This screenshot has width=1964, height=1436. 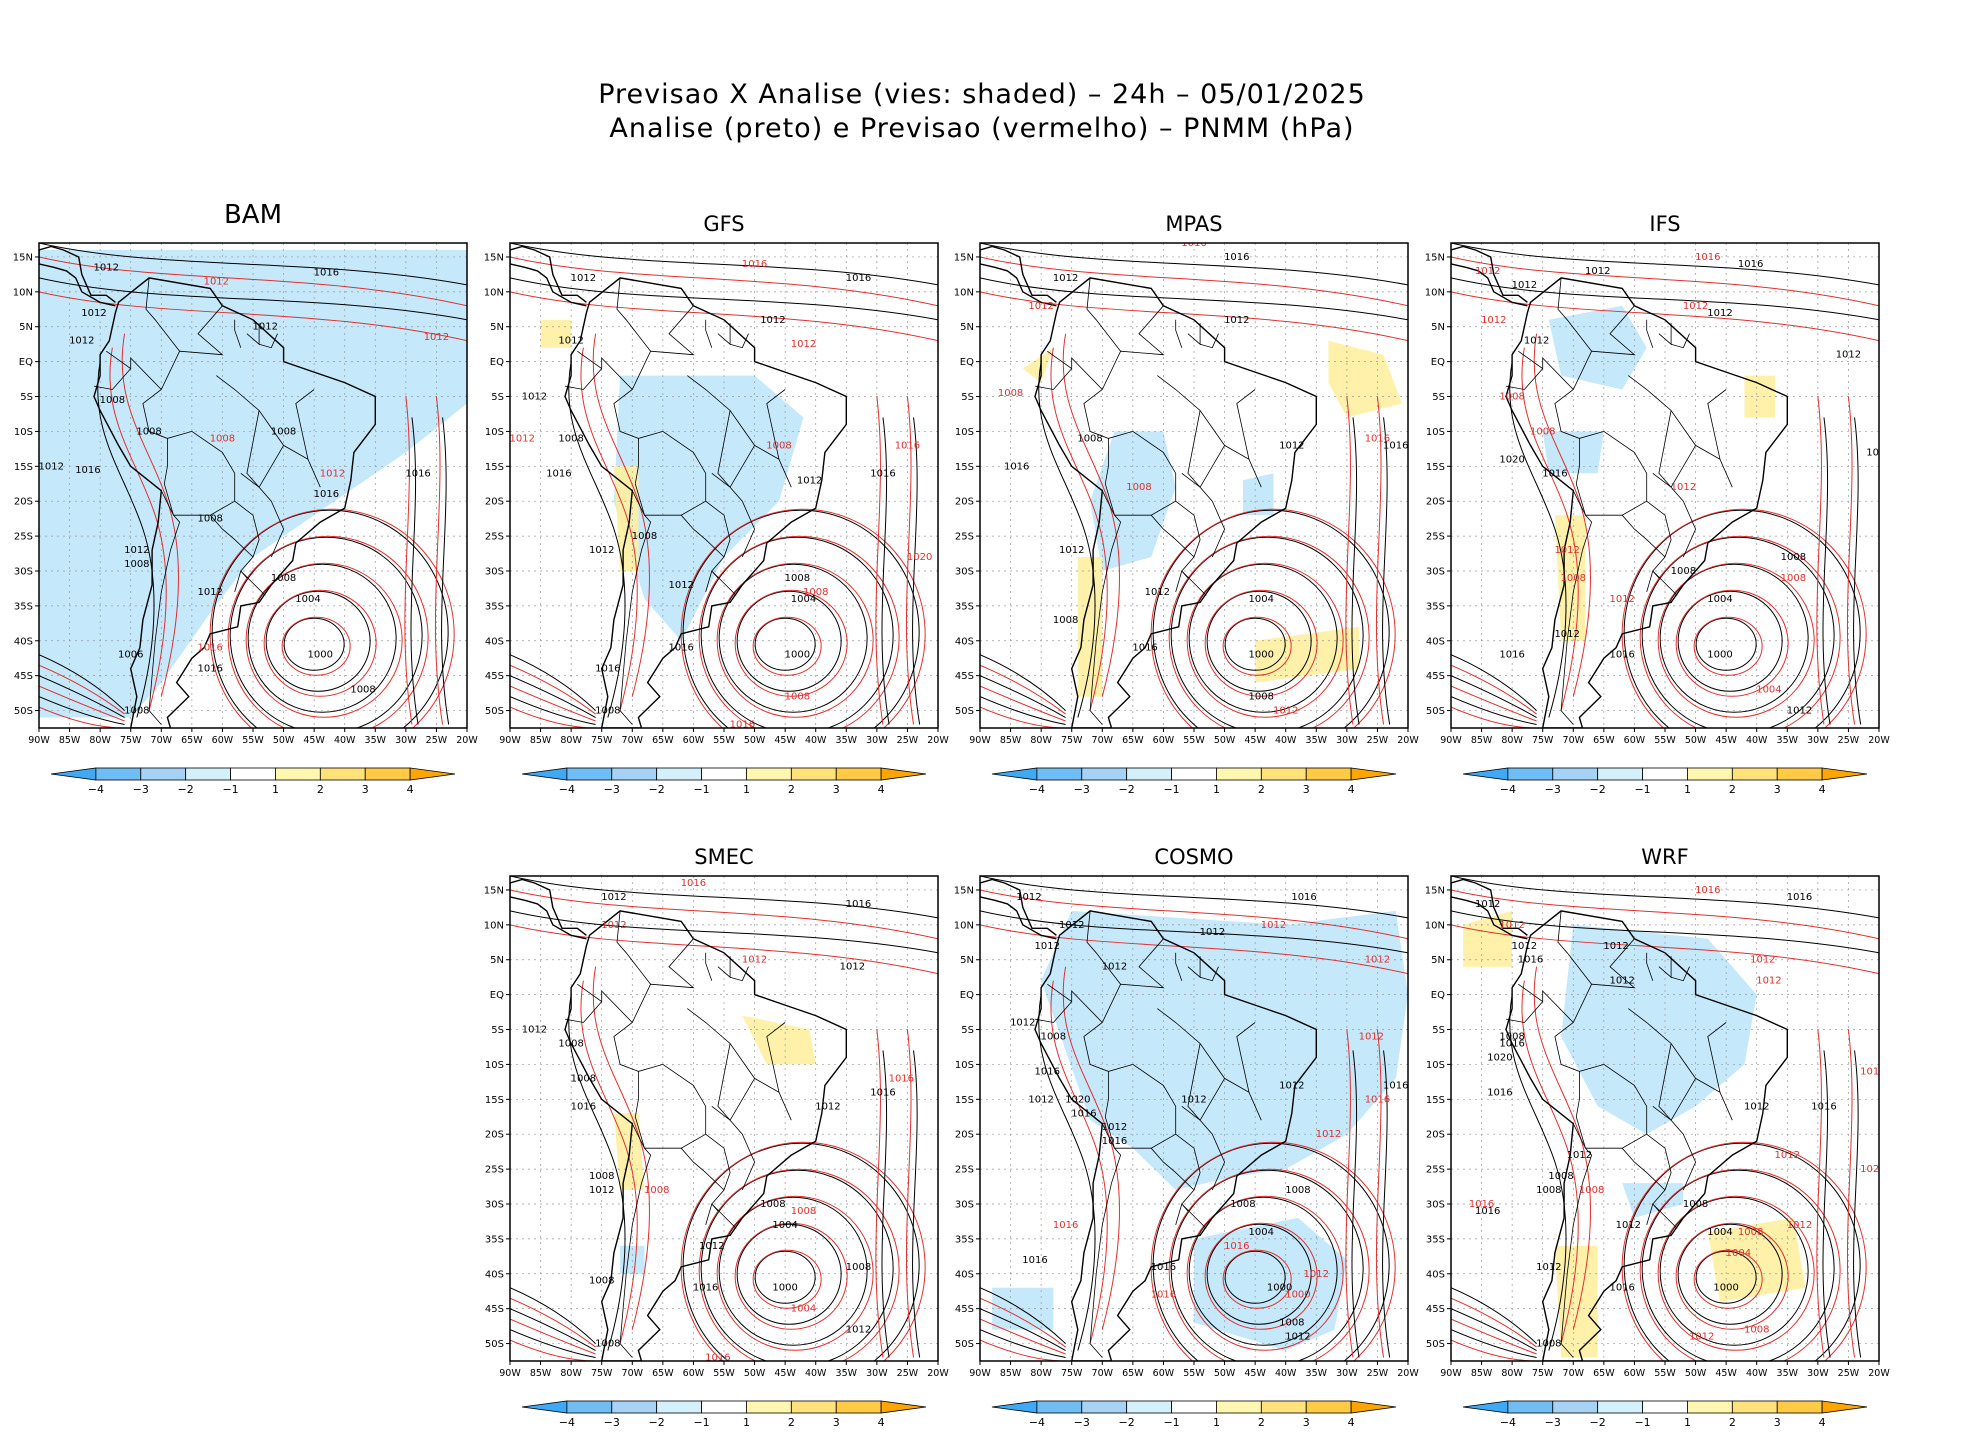 What do you see at coordinates (663, 740) in the screenshot?
I see `lon-label: 65W` at bounding box center [663, 740].